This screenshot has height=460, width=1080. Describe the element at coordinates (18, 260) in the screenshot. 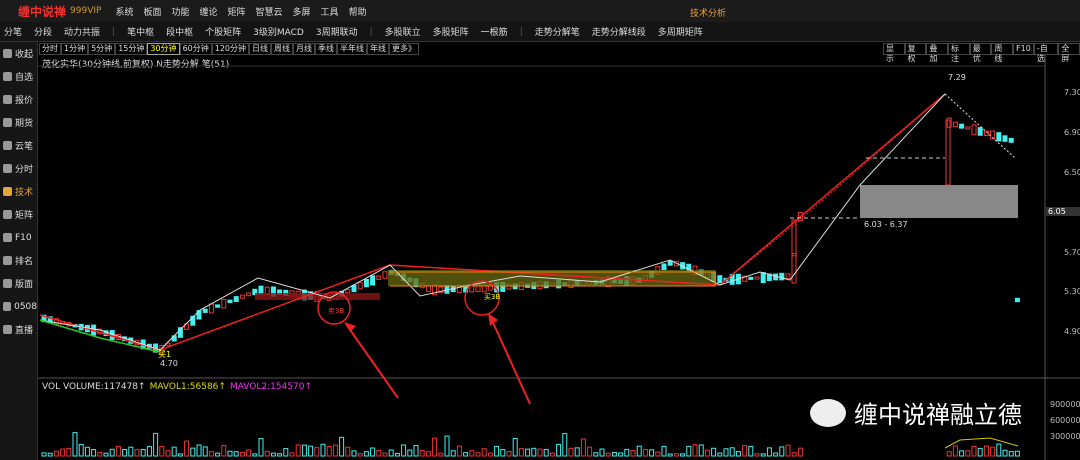

I see `sidebar-item: 排名` at that location.